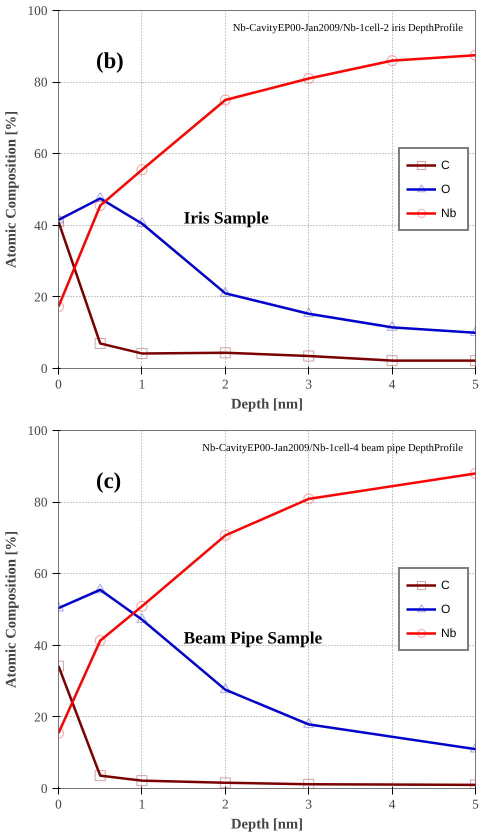 The image size is (495, 838). What do you see at coordinates (109, 481) in the screenshot?
I see `annotation: (c)` at bounding box center [109, 481].